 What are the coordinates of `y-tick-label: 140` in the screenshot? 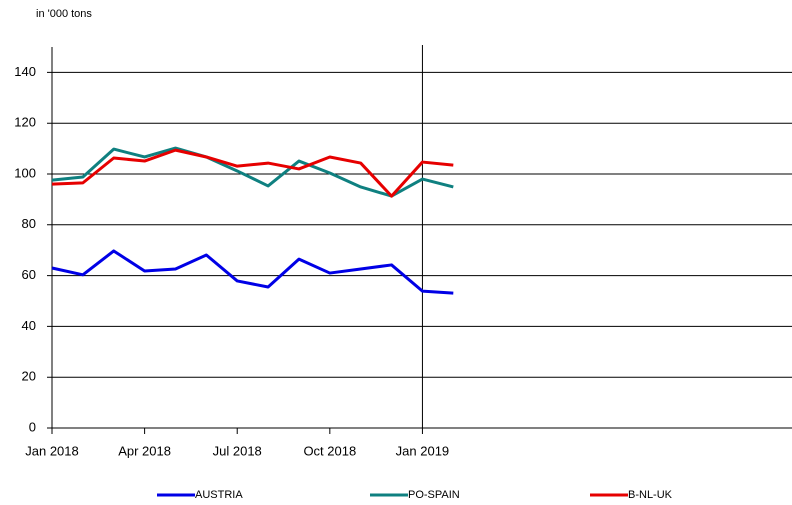 It's located at (25, 71).